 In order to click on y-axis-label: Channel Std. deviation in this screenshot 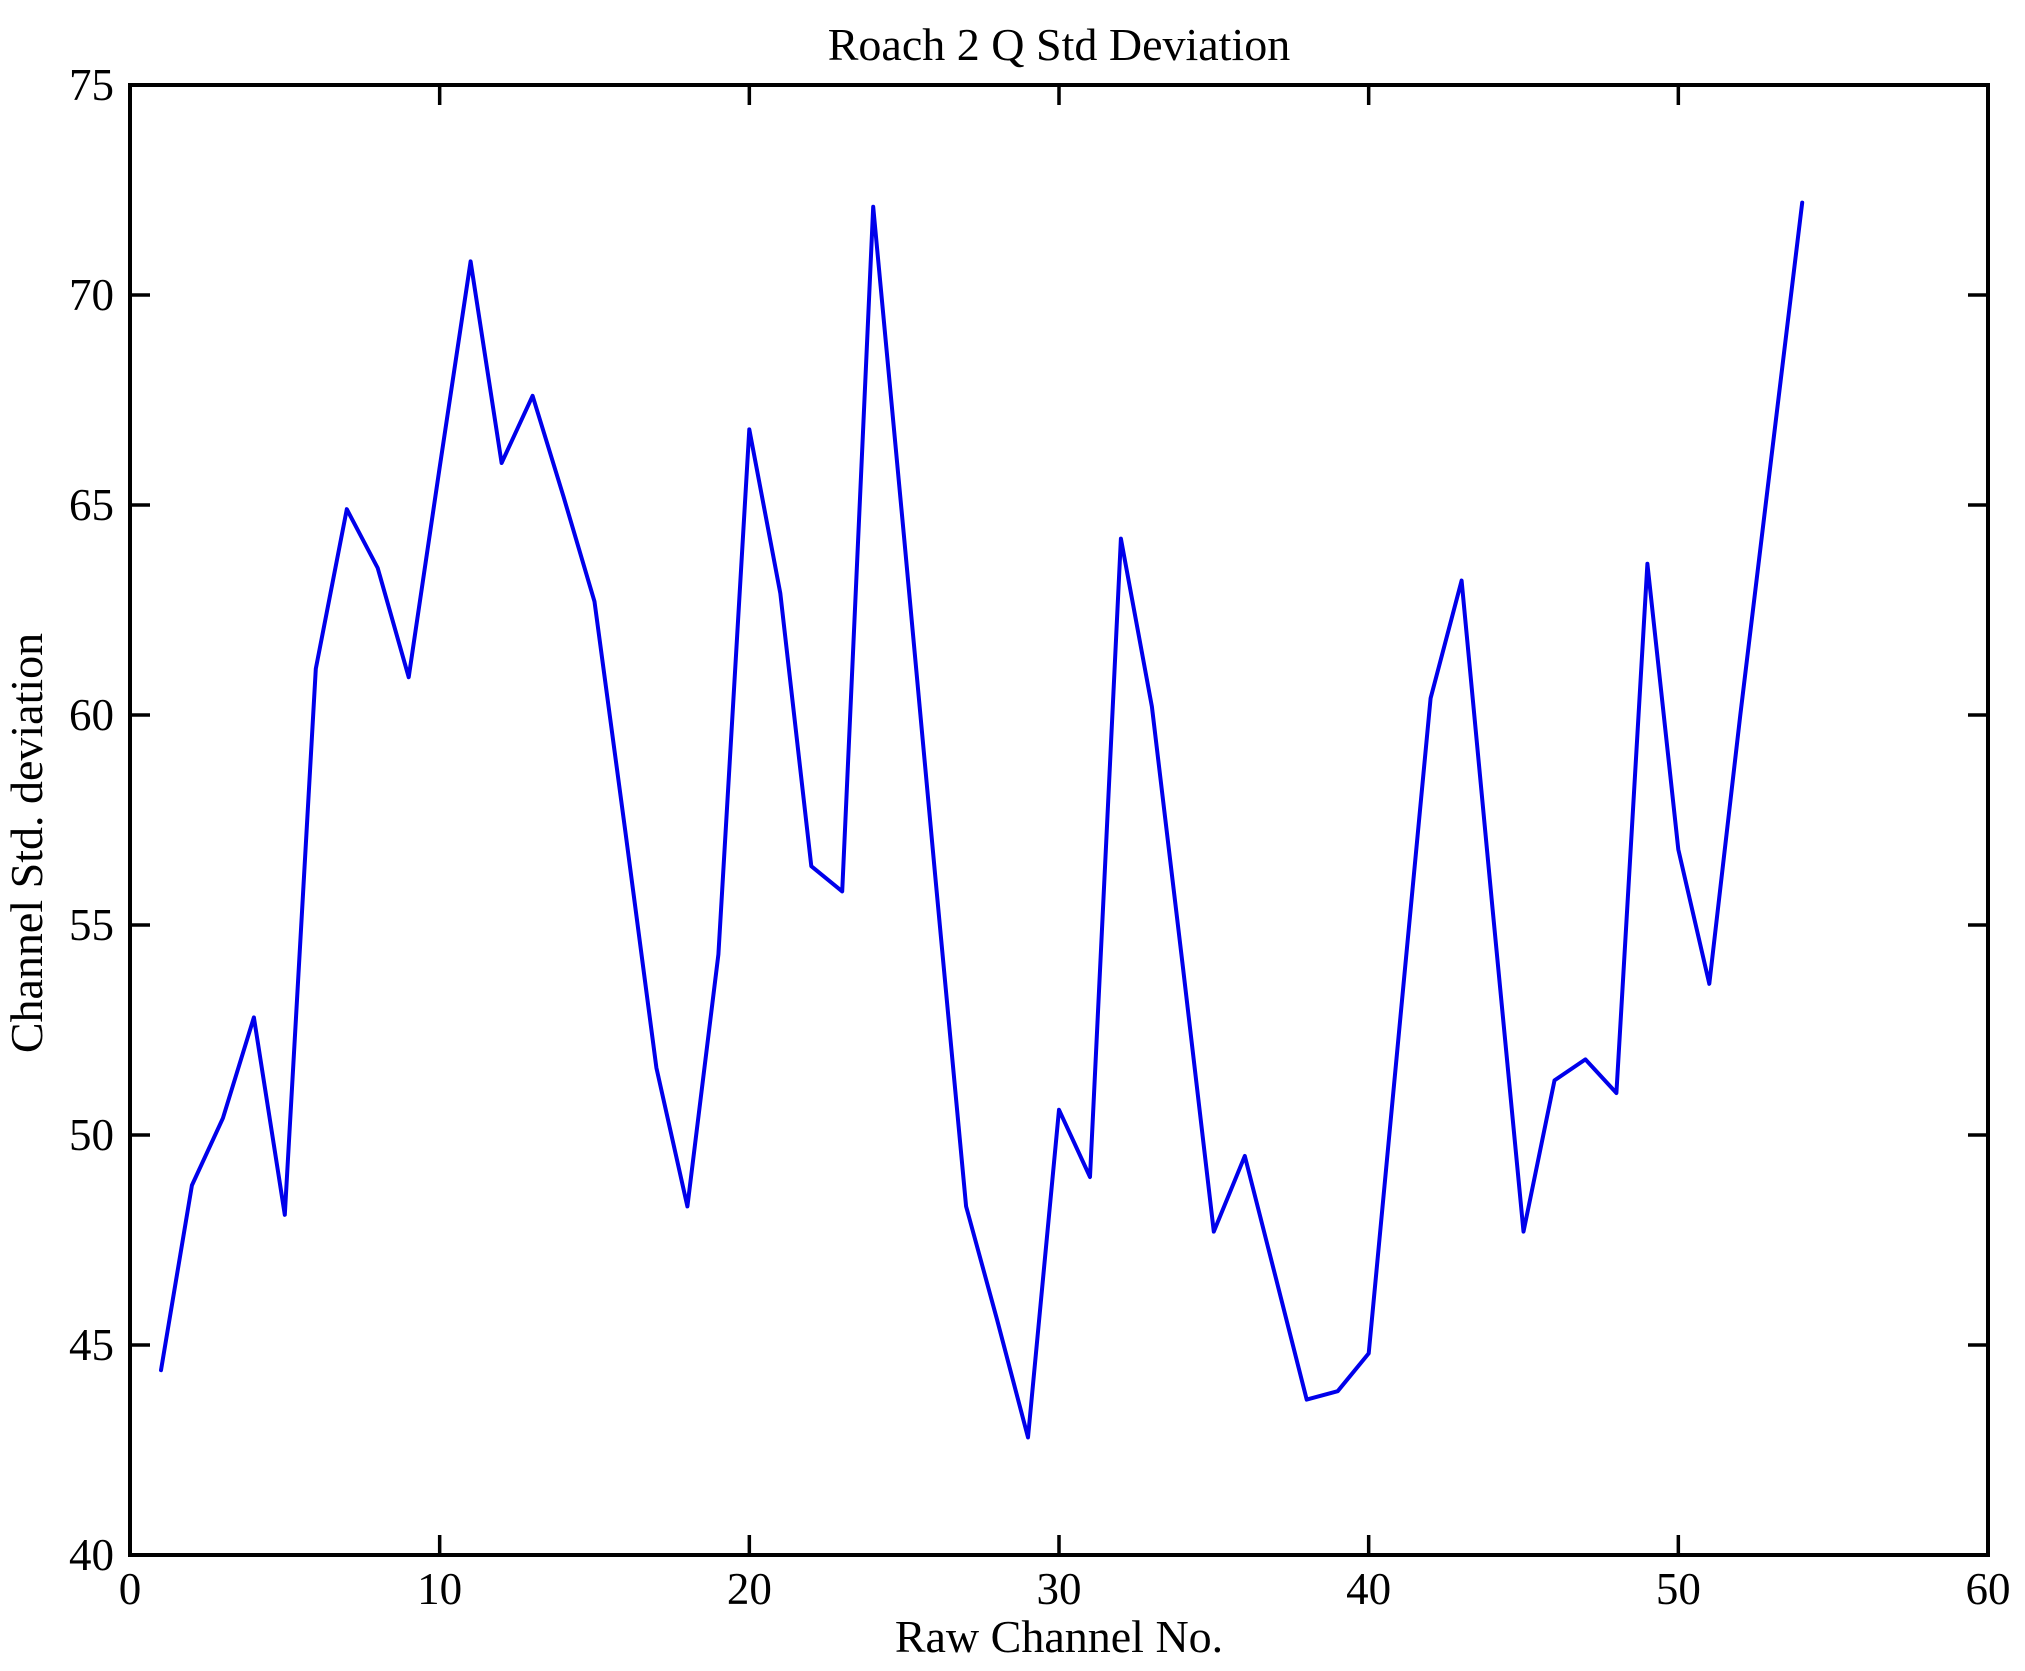, I will do `click(26, 843)`.